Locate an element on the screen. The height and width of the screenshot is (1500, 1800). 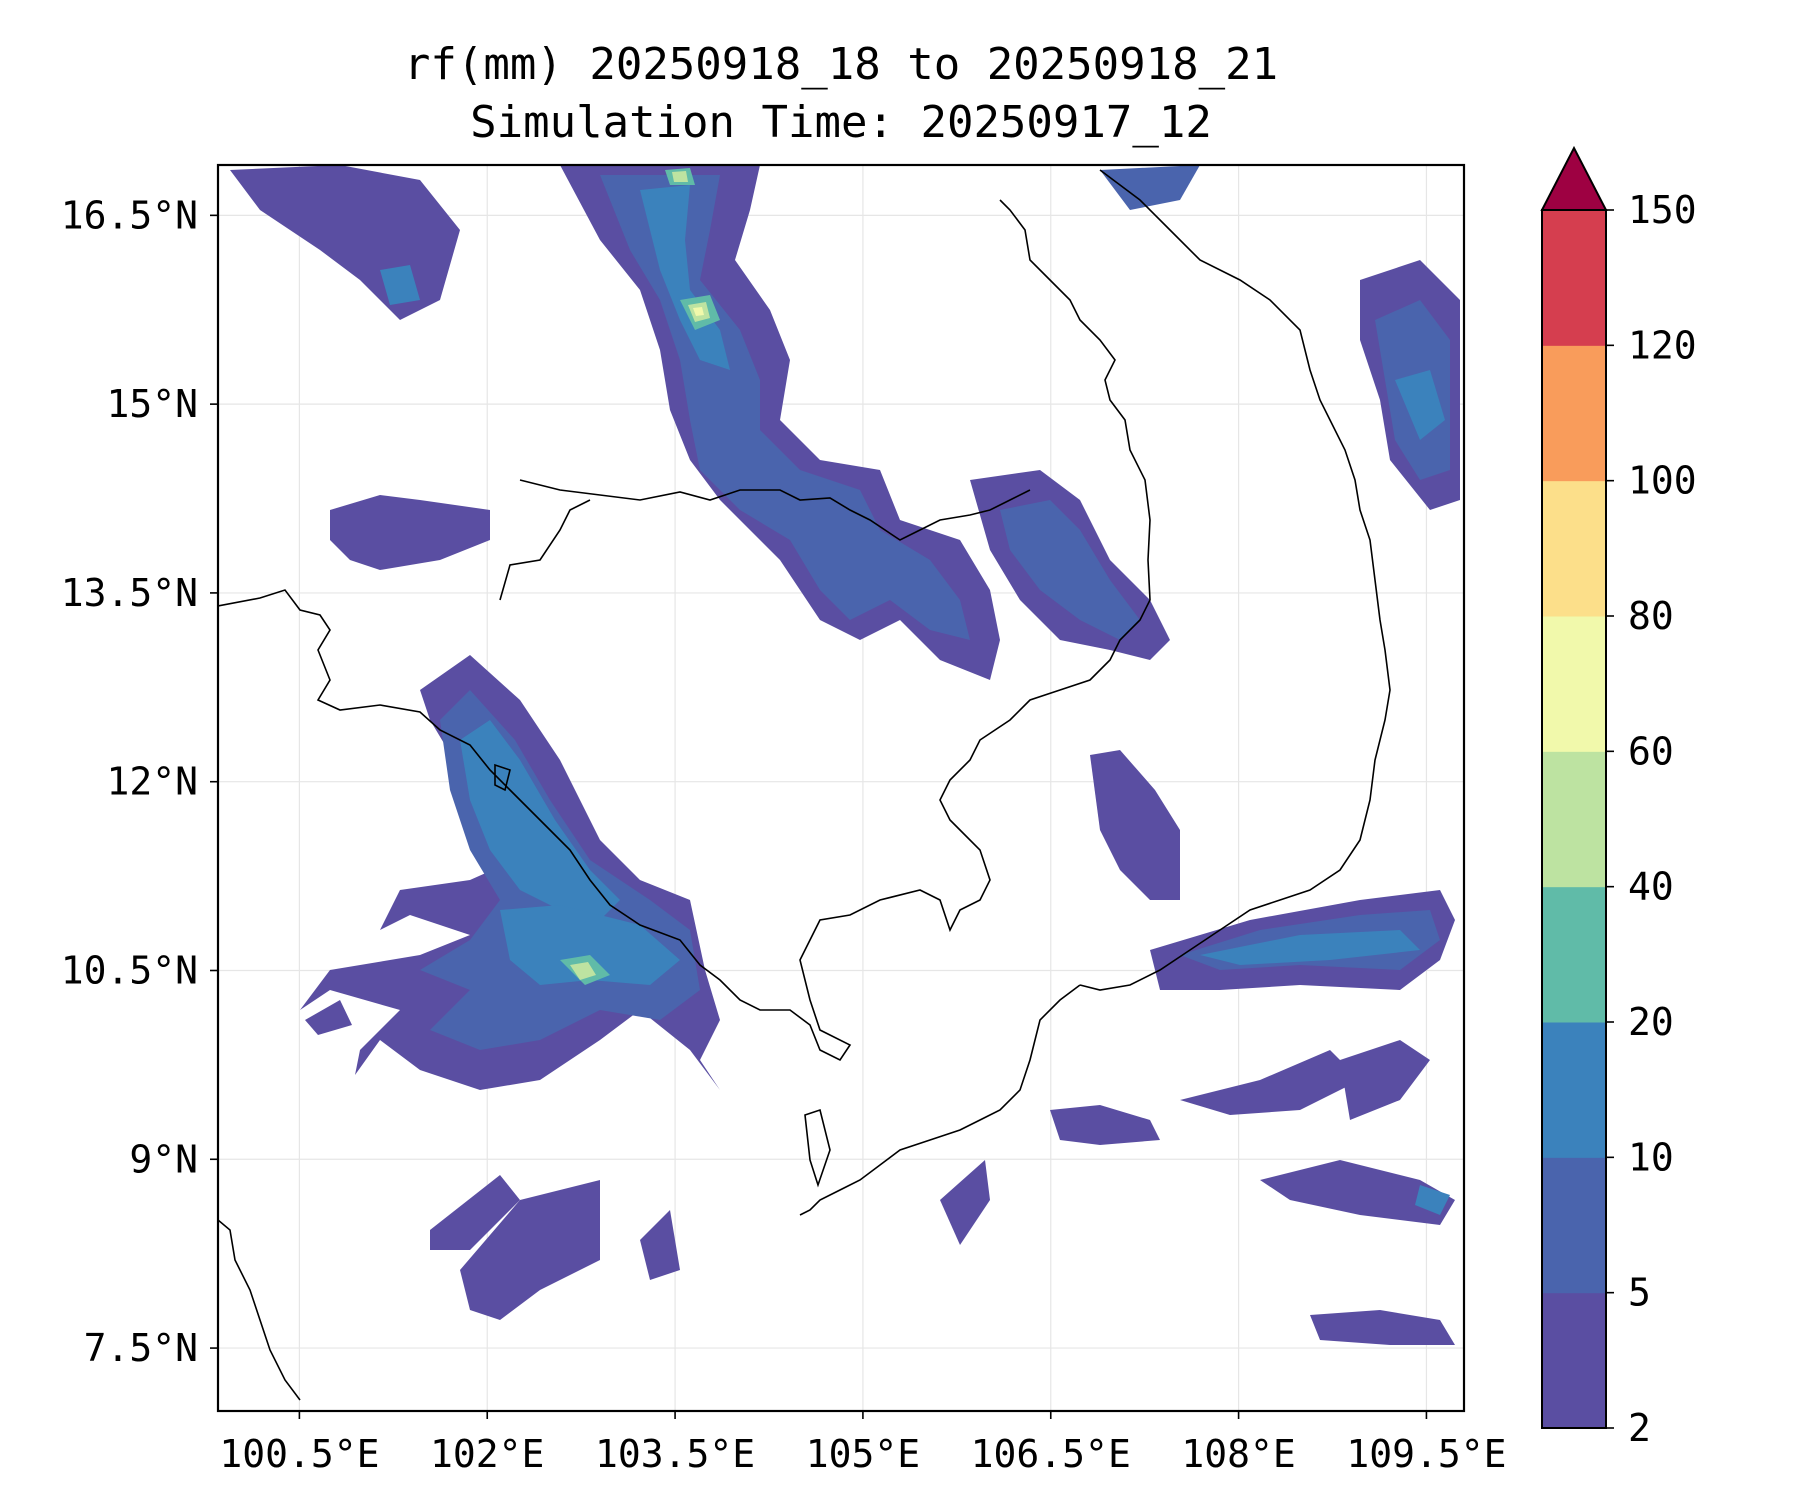
colorbar-tick-label: 20 is located at coordinates (1651, 1022).